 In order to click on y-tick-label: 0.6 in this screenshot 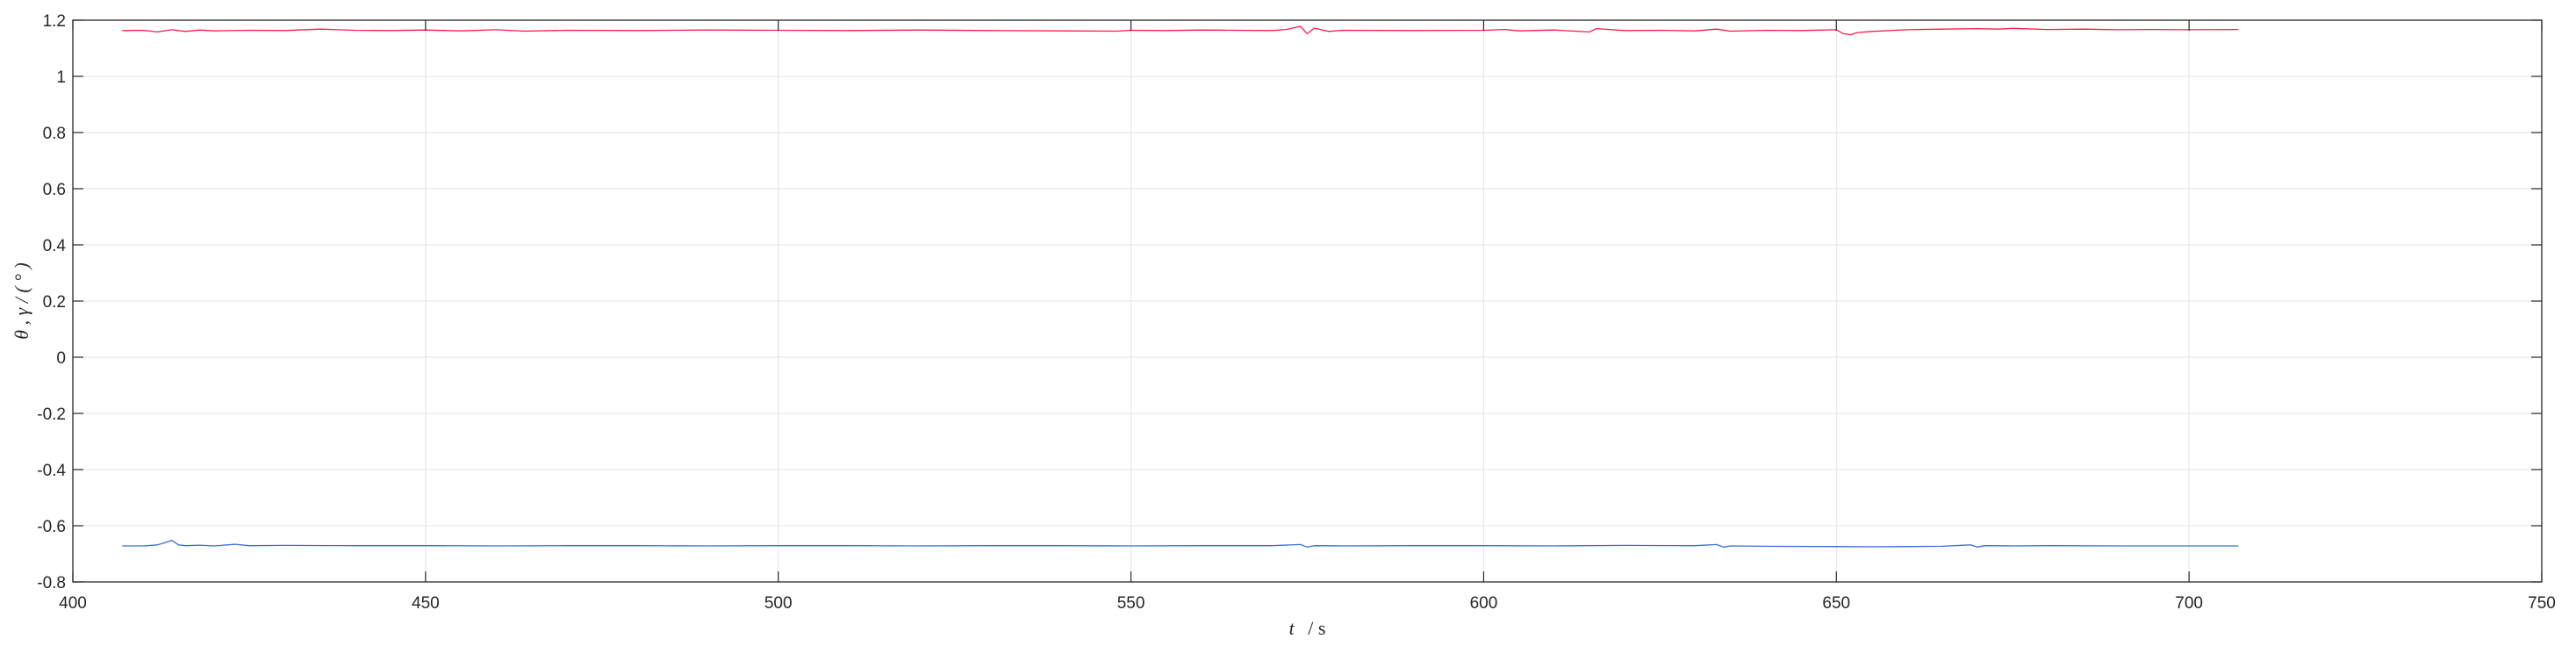, I will do `click(54, 190)`.